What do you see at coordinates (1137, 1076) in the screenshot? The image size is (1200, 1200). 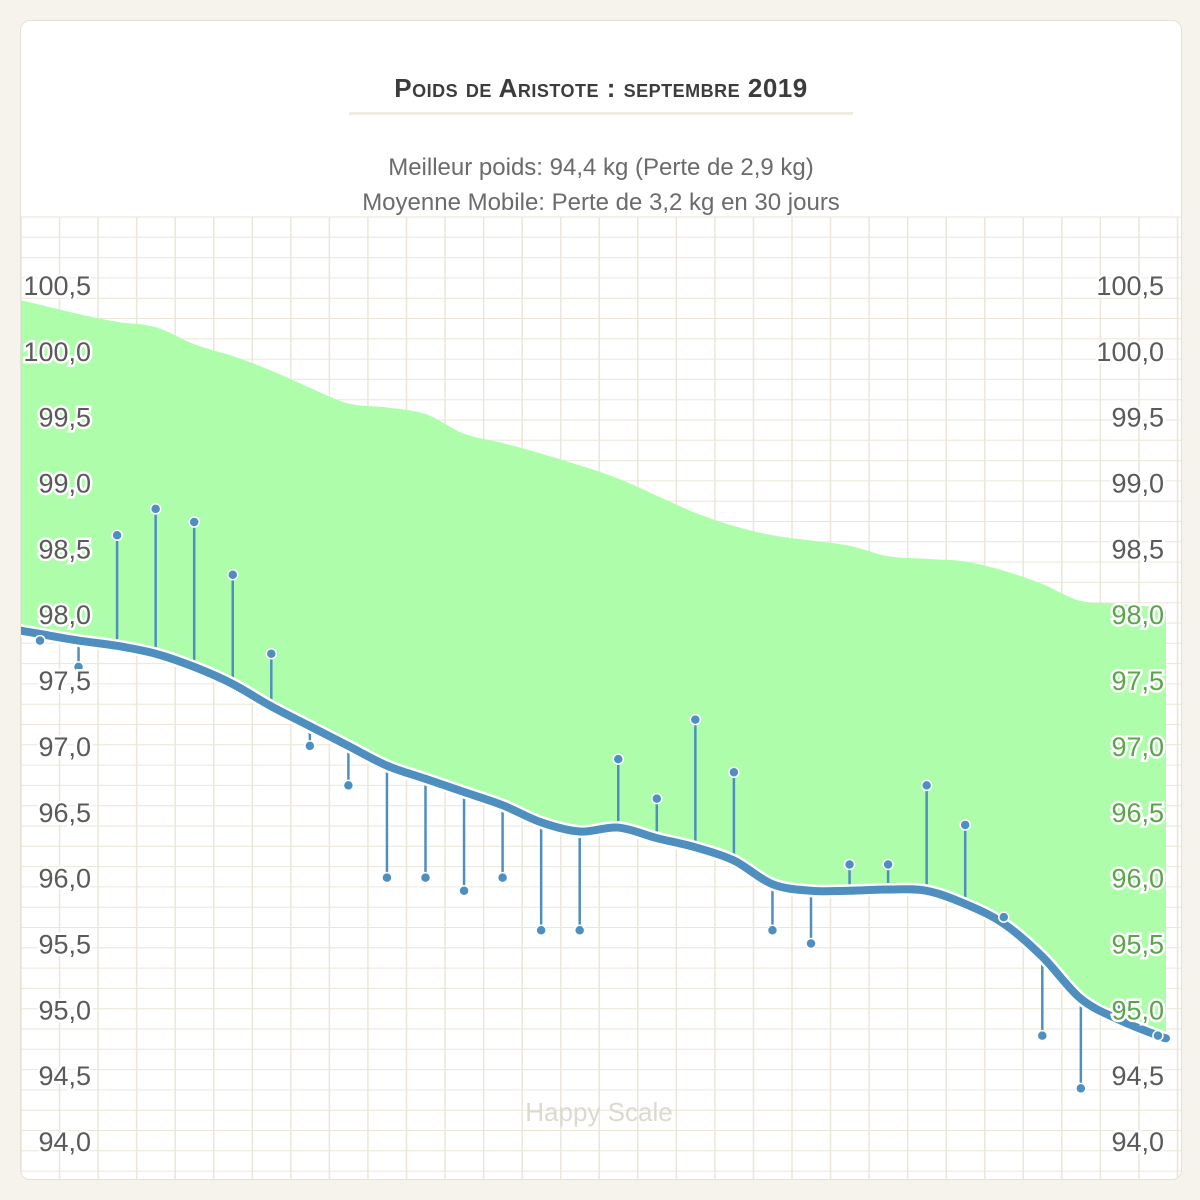 I see `y-tick-label-right: 94,5` at bounding box center [1137, 1076].